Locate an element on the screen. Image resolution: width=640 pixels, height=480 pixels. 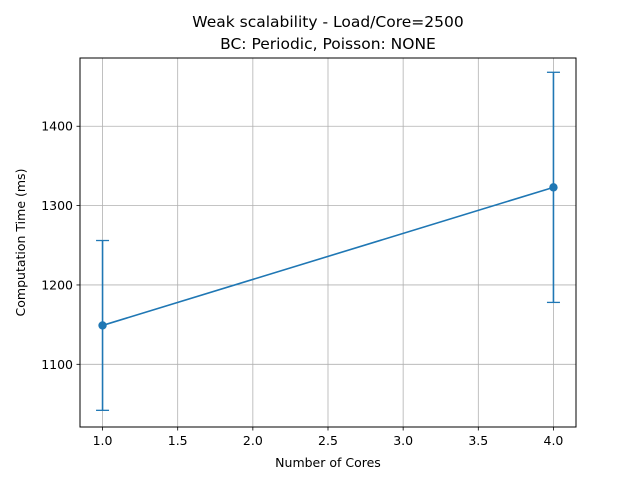
x-tick-label: 4.0 is located at coordinates (554, 440).